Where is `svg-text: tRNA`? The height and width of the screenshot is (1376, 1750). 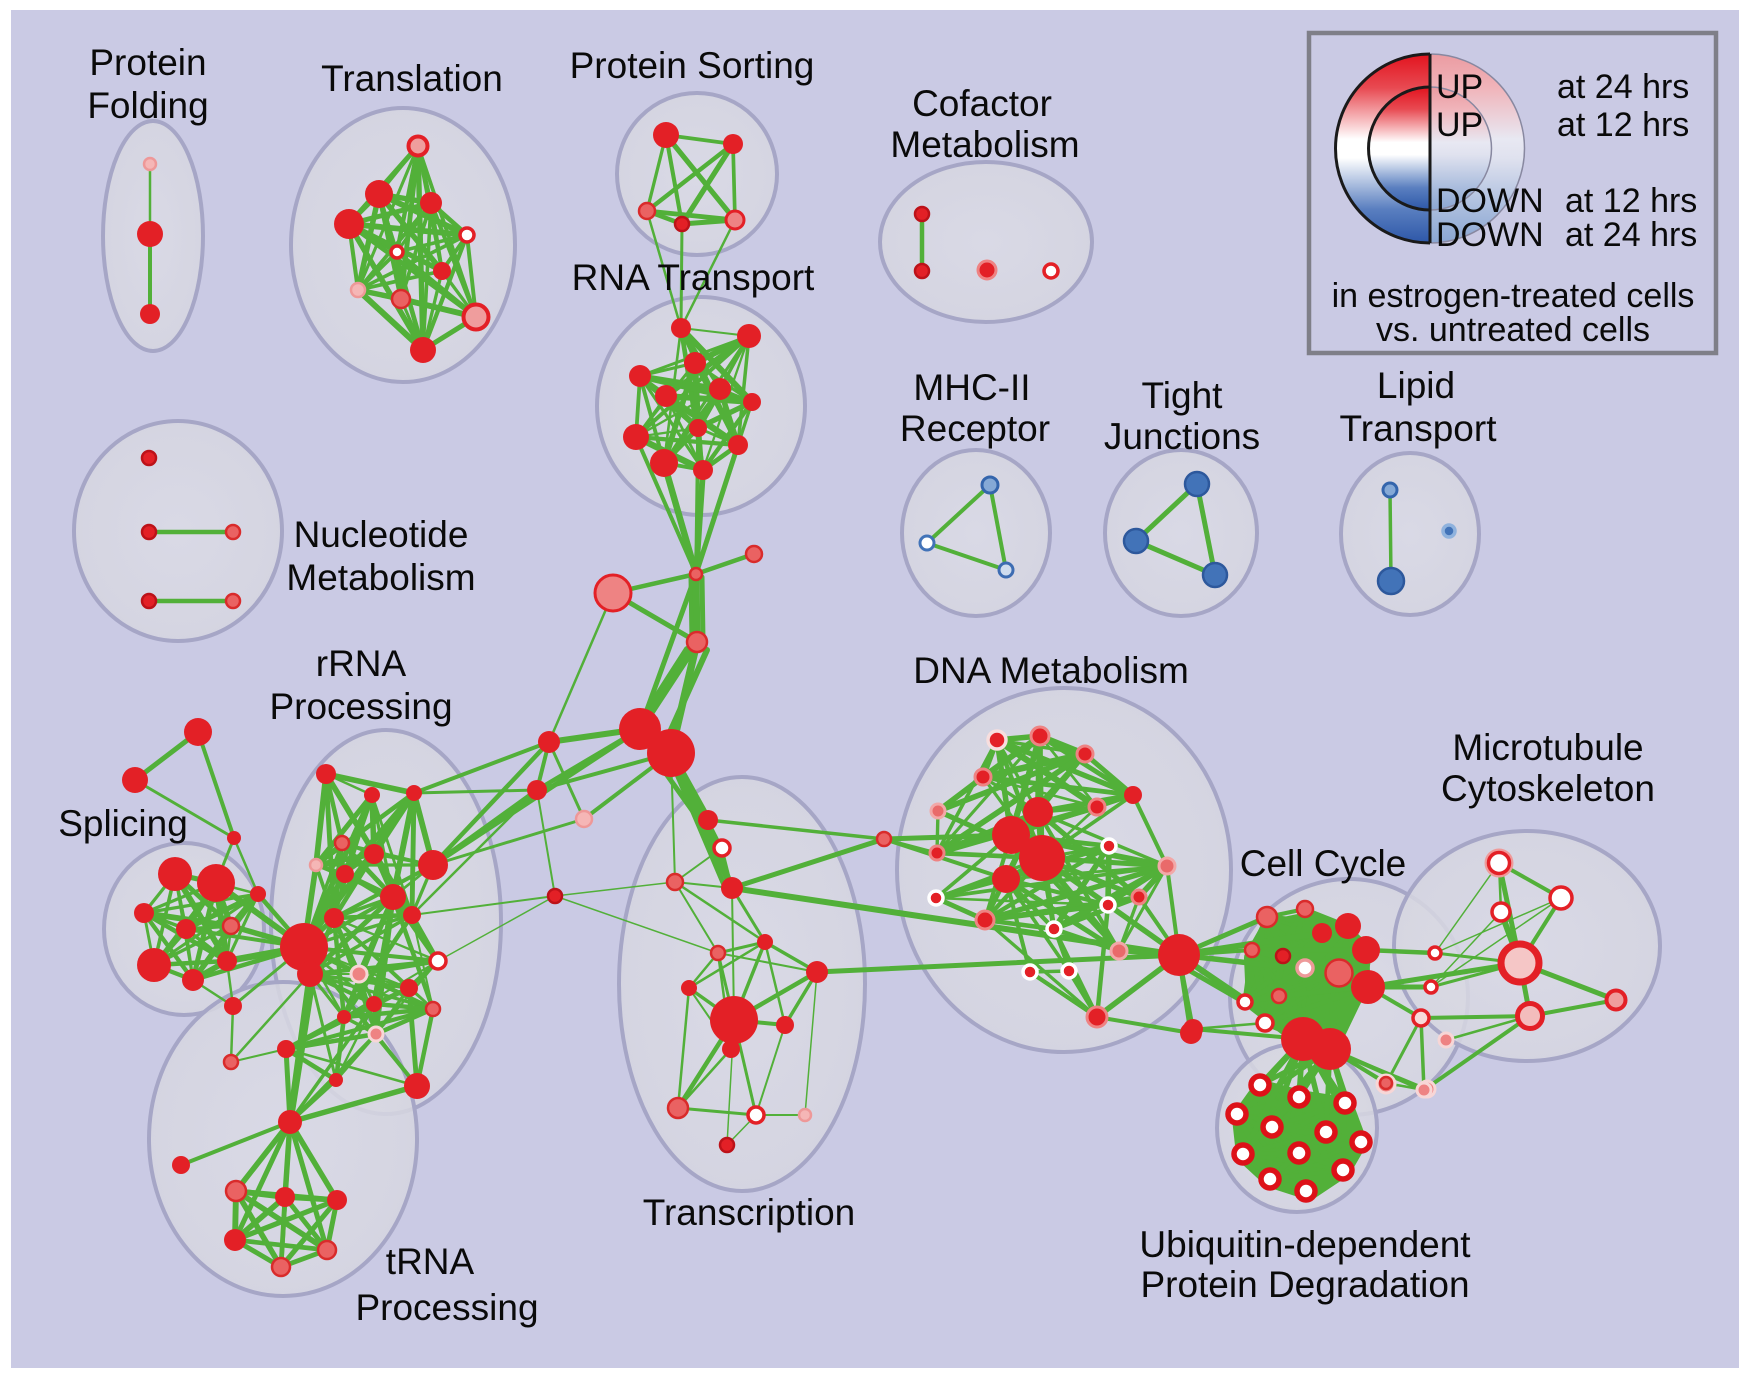 svg-text: tRNA is located at coordinates (430, 1261).